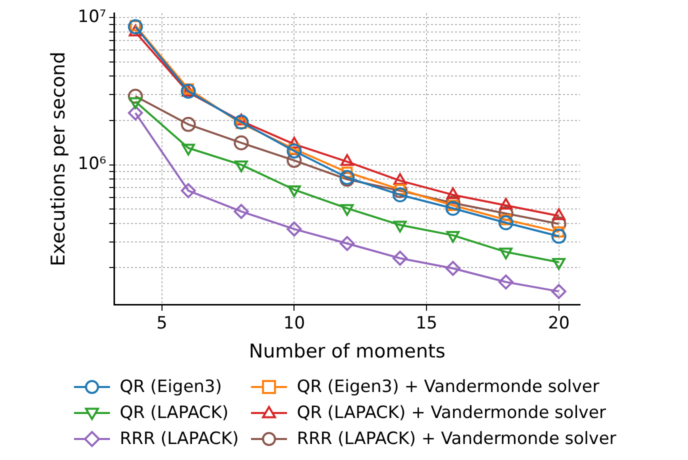 The height and width of the screenshot is (460, 688). Describe the element at coordinates (92, 16) in the screenshot. I see `y-tick-label: 10⁷` at that location.